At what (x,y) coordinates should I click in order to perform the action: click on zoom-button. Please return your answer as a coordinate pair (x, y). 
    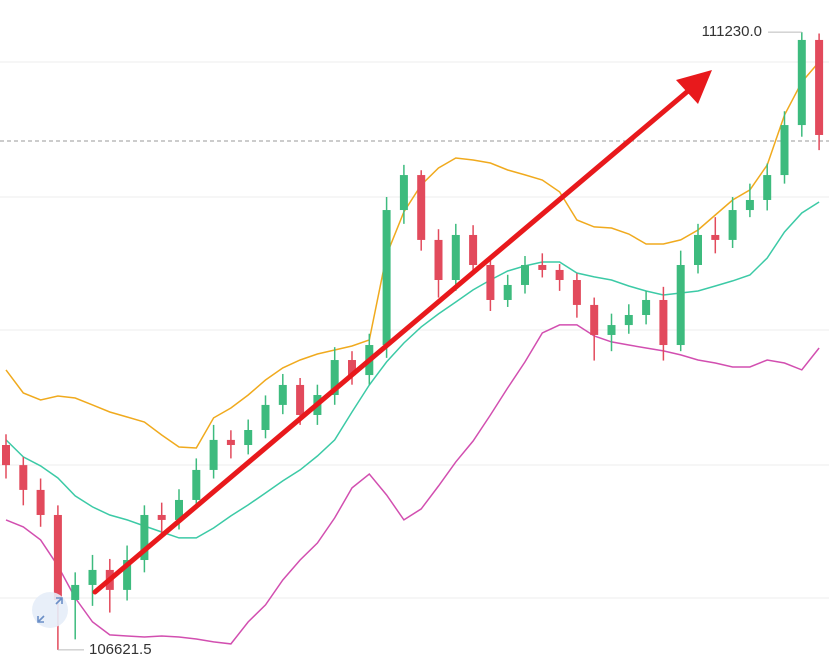
    Looking at the image, I should click on (50, 610).